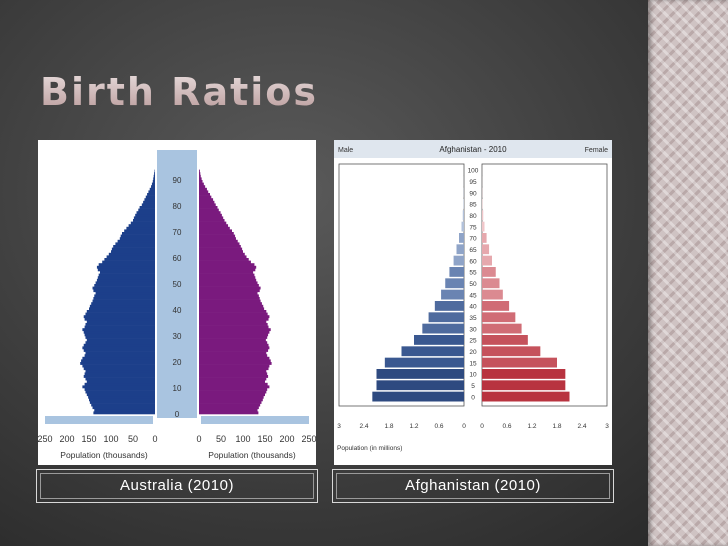  Describe the element at coordinates (177, 310) in the screenshot. I see `age-tick-label: 40` at that location.